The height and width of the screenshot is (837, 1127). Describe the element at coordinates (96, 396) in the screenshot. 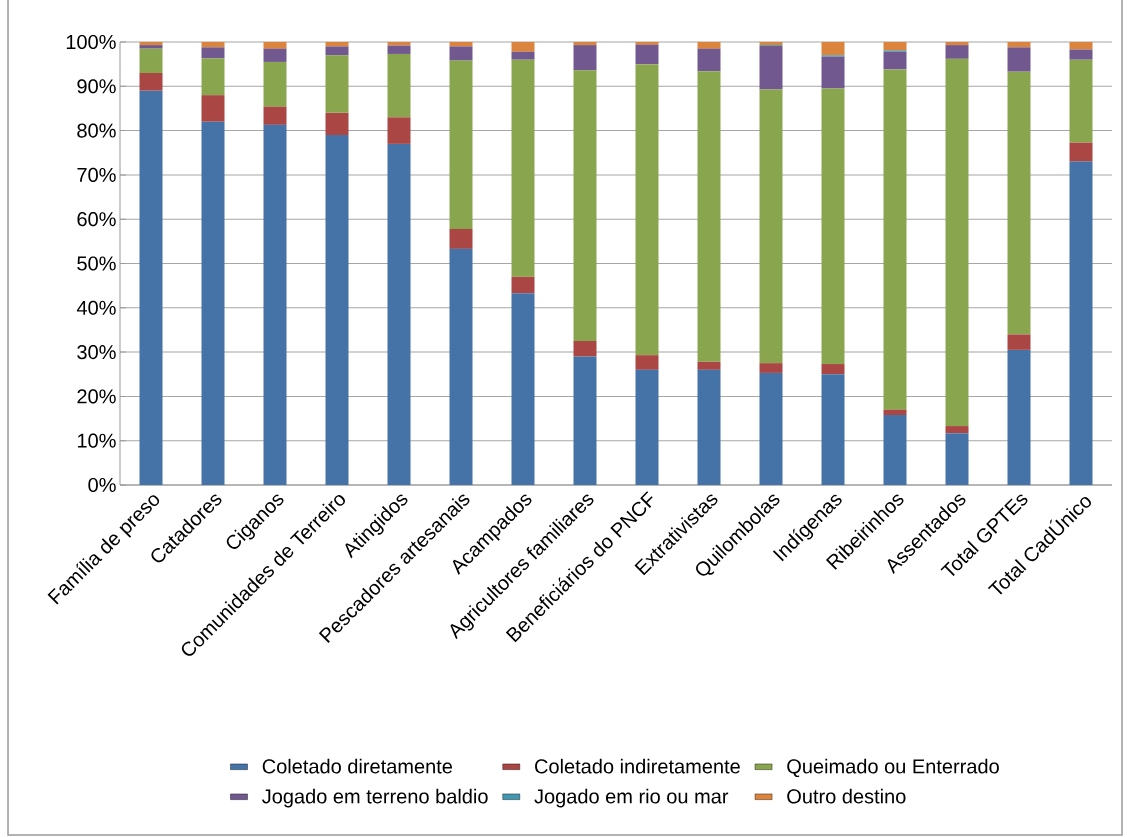

I see `y-tick-label: 20%` at that location.